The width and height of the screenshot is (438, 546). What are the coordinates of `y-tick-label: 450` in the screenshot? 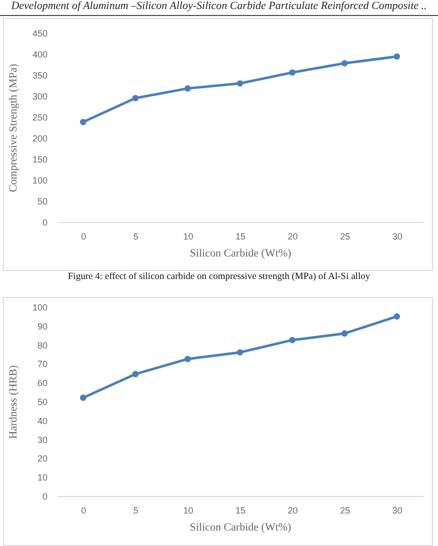 It's located at (40, 33).